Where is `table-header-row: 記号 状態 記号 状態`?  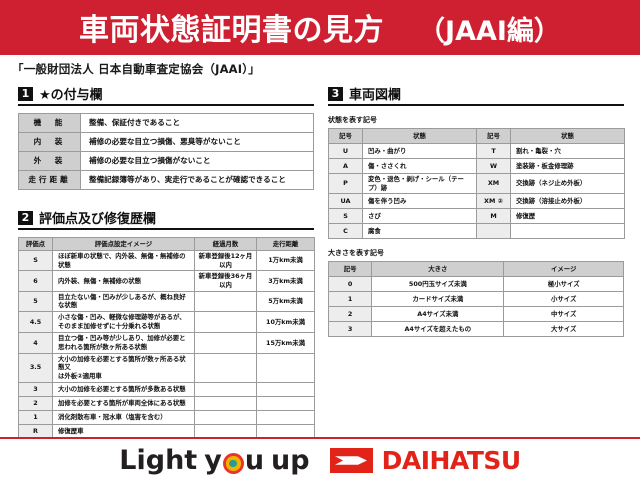 table-header-row: 記号 状態 記号 状態 is located at coordinates (476, 136).